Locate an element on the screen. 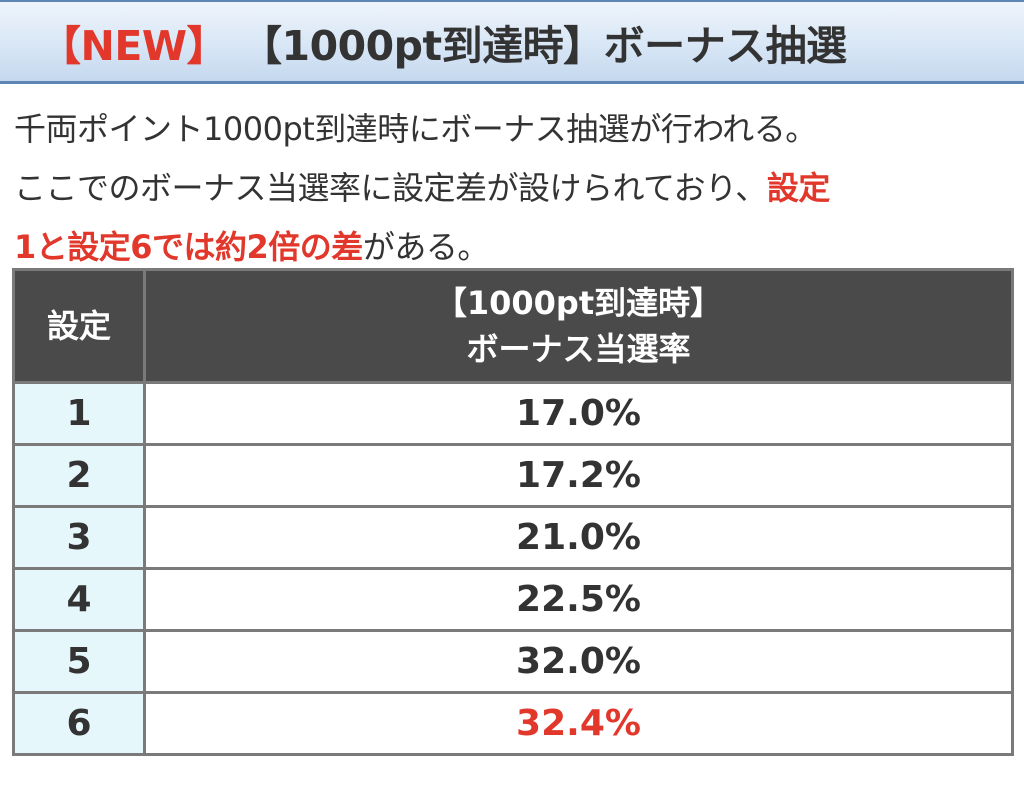 The width and height of the screenshot is (1024, 792). new-tag: 【NEW】 is located at coordinates (134, 45).